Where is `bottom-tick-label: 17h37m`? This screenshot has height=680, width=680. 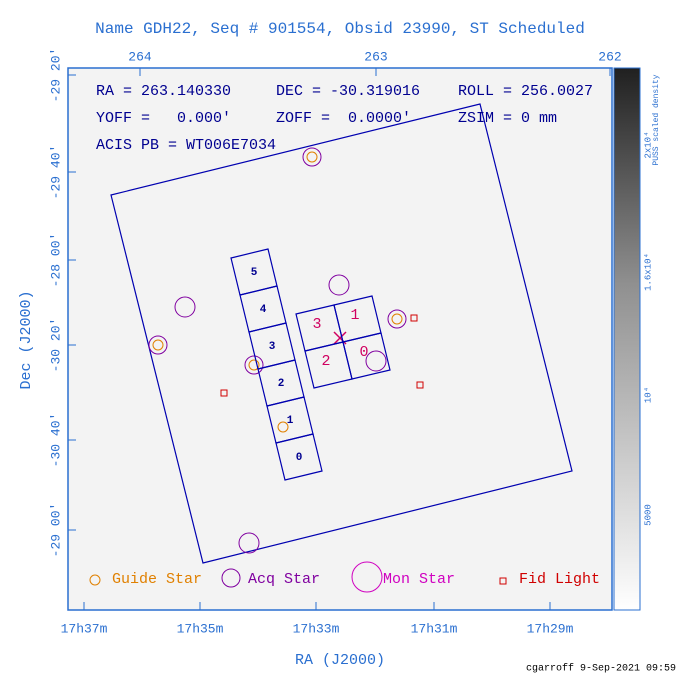
bottom-tick-label: 17h37m is located at coordinates (84, 628).